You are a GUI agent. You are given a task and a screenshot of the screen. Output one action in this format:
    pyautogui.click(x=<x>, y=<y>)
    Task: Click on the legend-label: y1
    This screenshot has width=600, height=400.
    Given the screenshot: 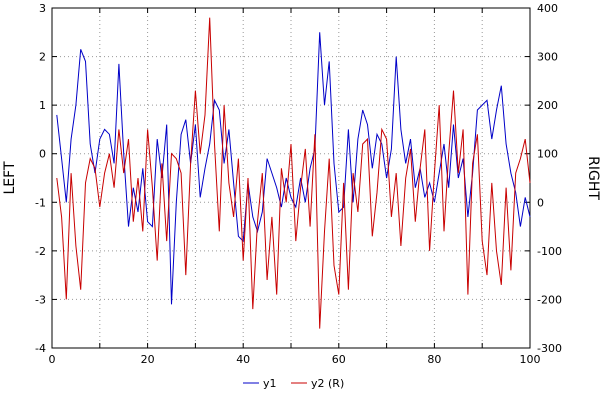 What is the action you would take?
    pyautogui.click(x=270, y=383)
    